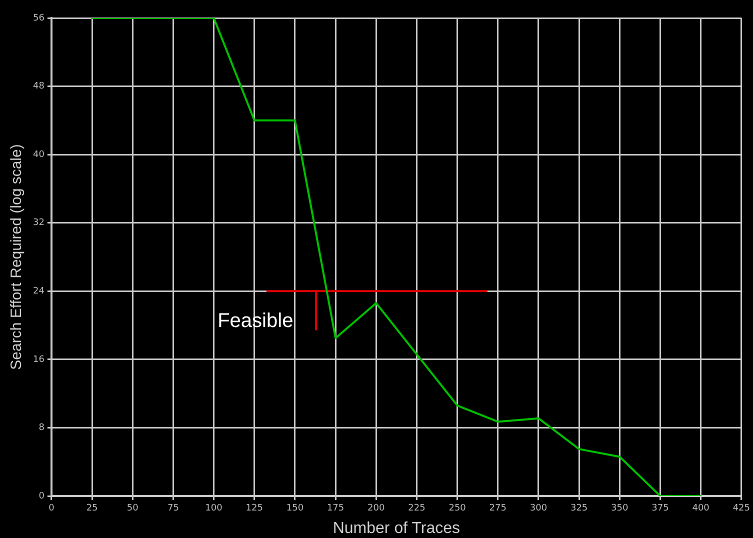 This screenshot has width=753, height=538. I want to click on y-tick-label: 24, so click(39, 291).